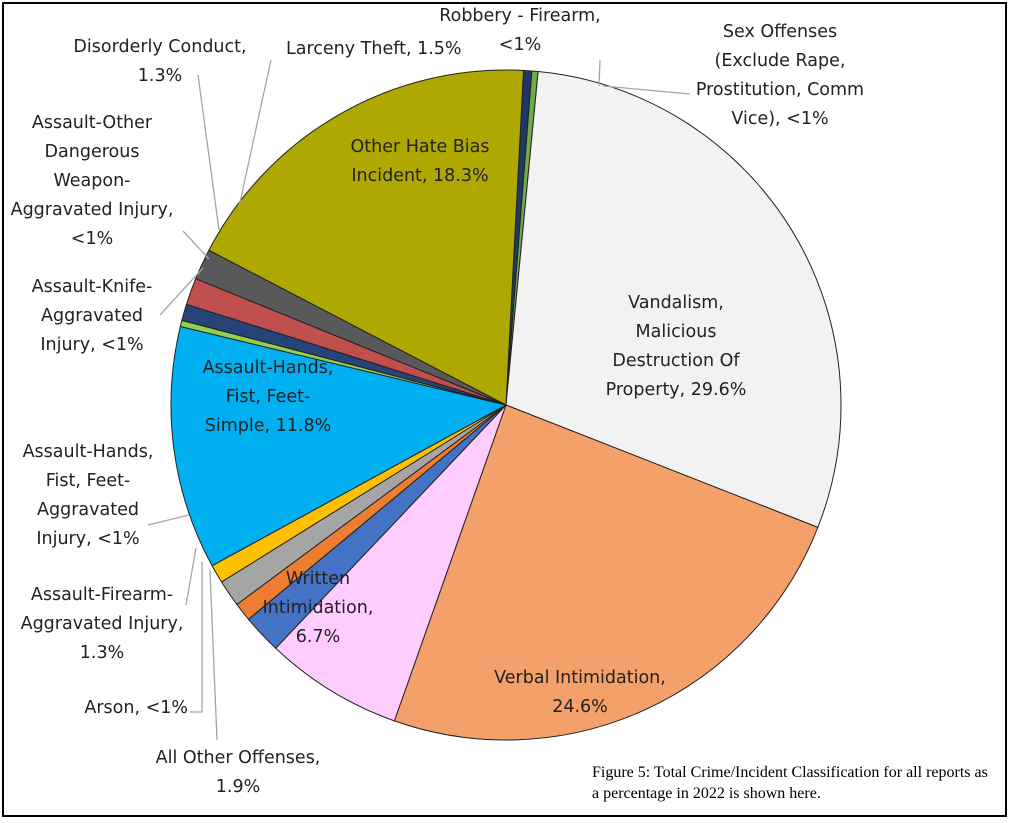  What do you see at coordinates (268, 397) in the screenshot?
I see `label-assault-hands-simple: Assault-Hands, Fist, Feet-Simple, 11.8%` at bounding box center [268, 397].